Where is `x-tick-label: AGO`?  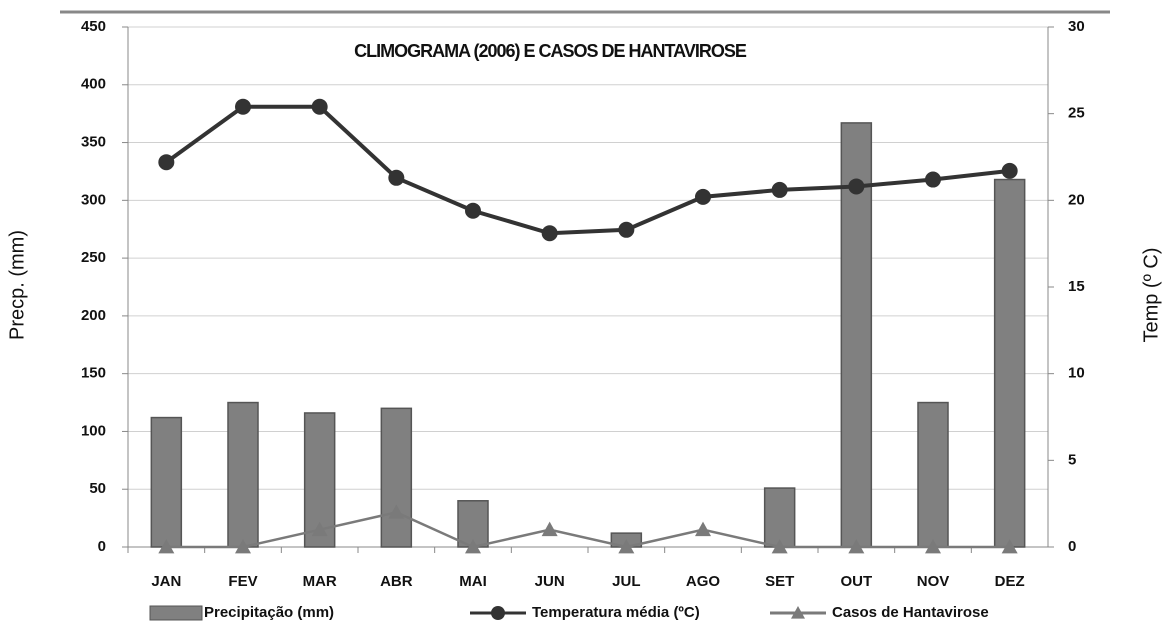
x-tick-label: AGO is located at coordinates (703, 581).